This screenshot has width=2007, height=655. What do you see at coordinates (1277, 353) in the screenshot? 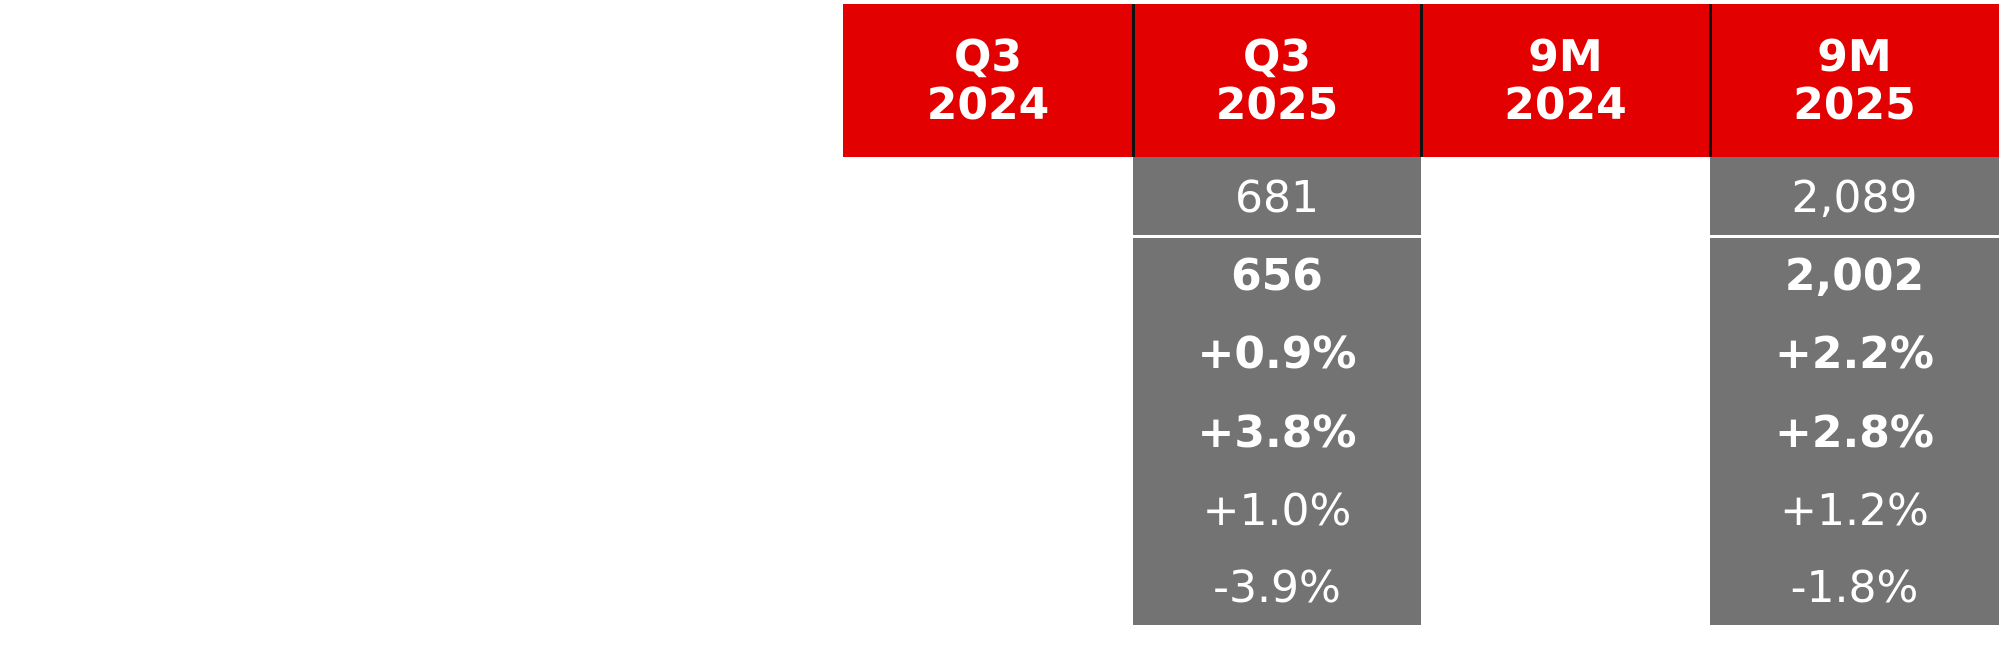
I see `value-cell: +0.9%` at bounding box center [1277, 353].